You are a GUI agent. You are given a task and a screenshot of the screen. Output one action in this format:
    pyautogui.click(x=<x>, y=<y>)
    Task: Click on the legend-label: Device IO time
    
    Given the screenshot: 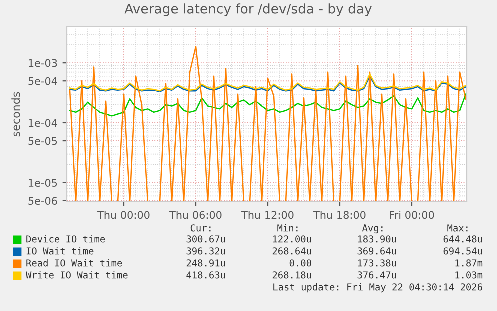 What is the action you would take?
    pyautogui.click(x=66, y=239)
    